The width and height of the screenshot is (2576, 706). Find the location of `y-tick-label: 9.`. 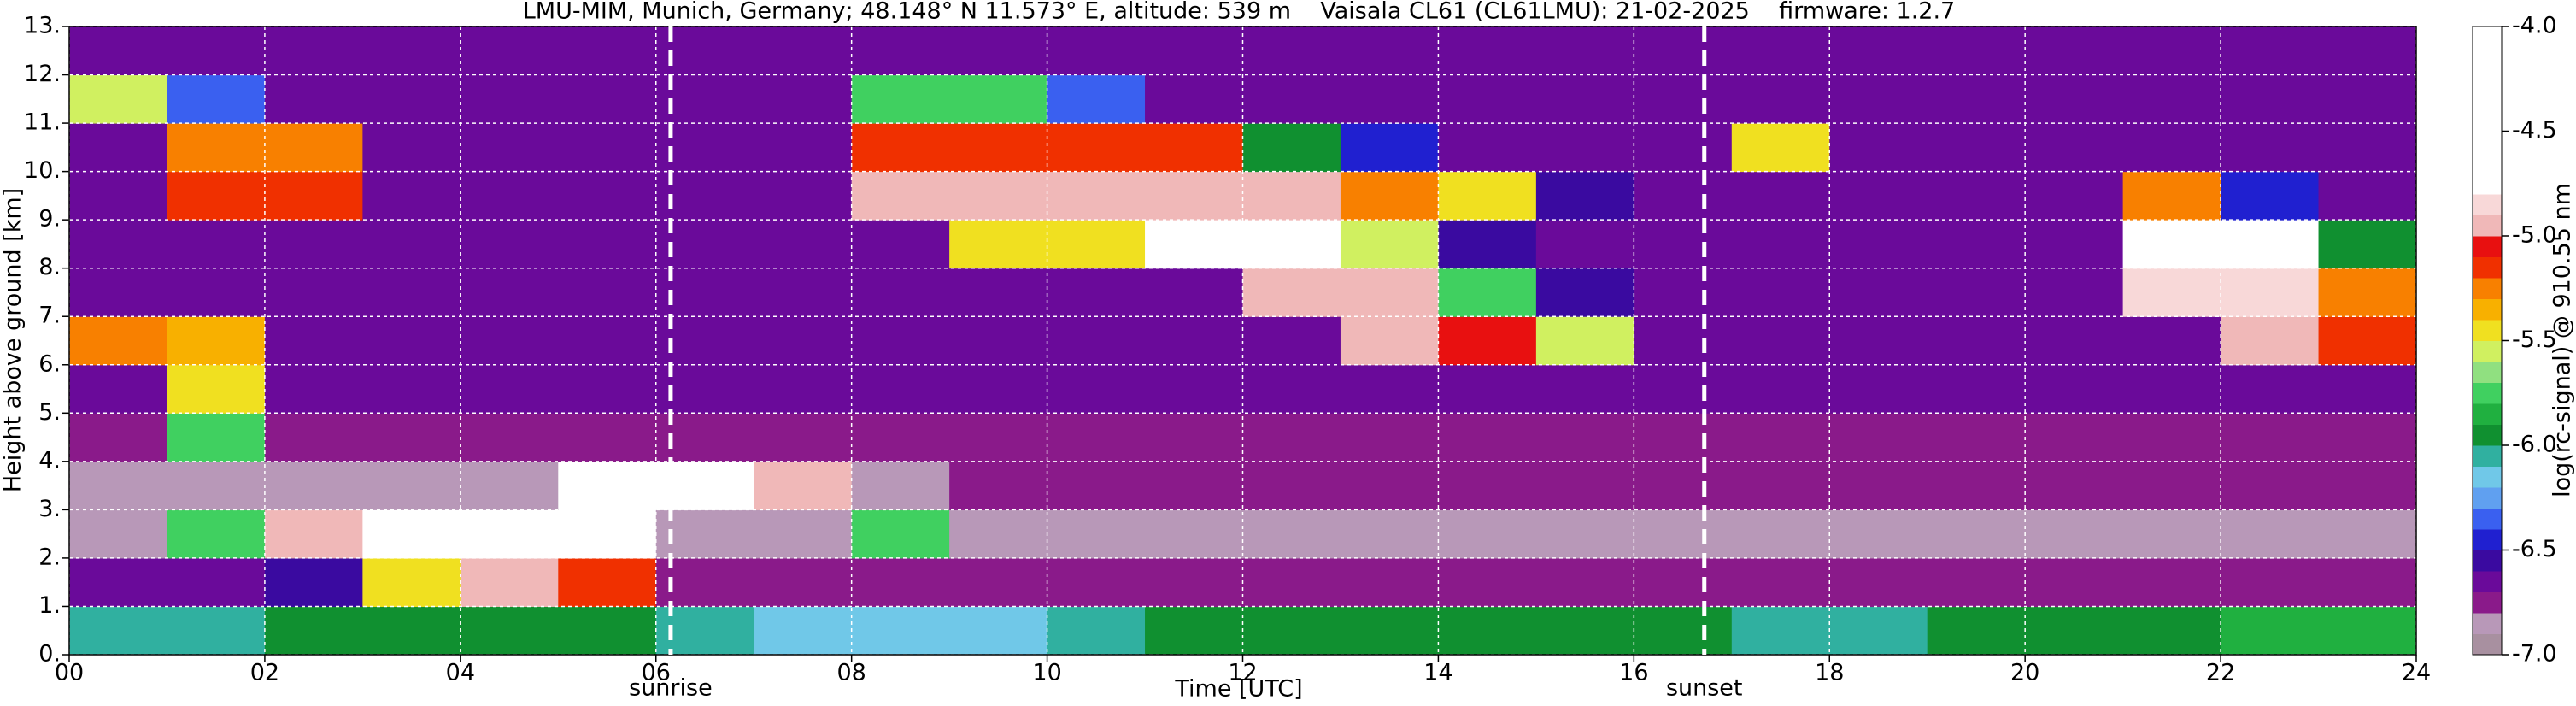

y-tick-label: 9. is located at coordinates (49, 219).